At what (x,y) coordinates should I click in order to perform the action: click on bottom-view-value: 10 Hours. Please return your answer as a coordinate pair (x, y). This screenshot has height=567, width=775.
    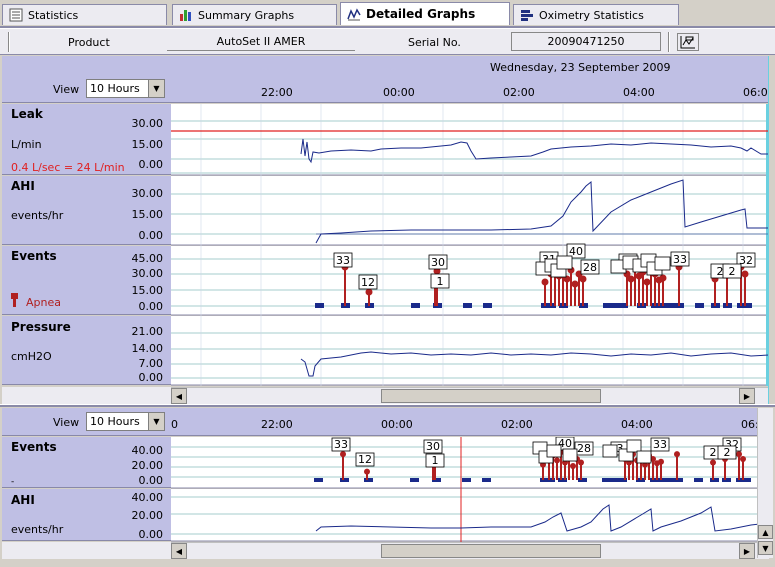
    Looking at the image, I should click on (115, 421).